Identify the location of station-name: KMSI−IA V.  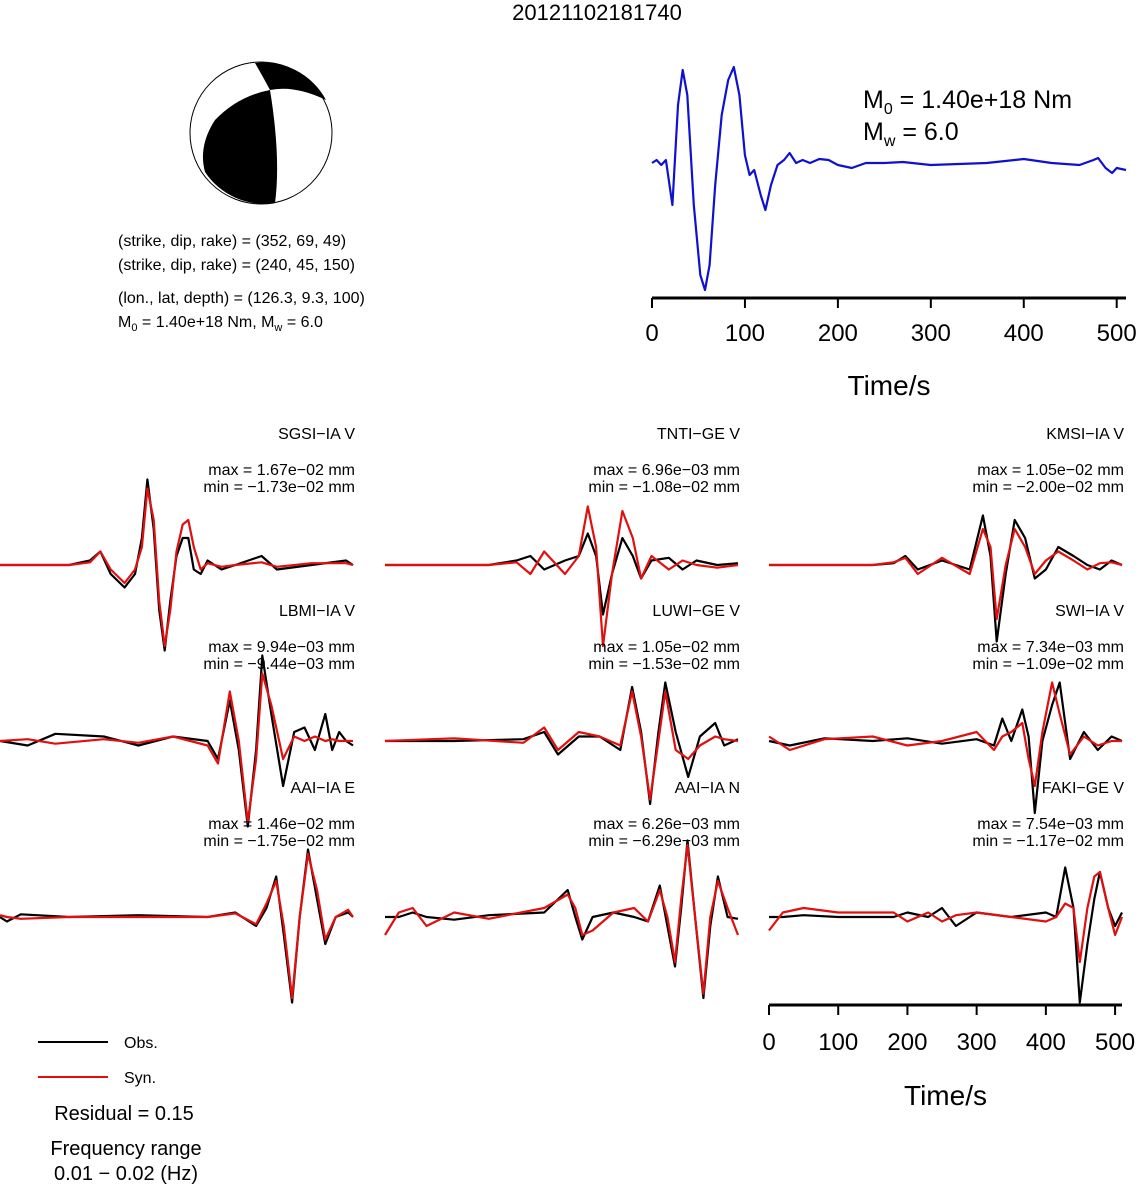
(1085, 434).